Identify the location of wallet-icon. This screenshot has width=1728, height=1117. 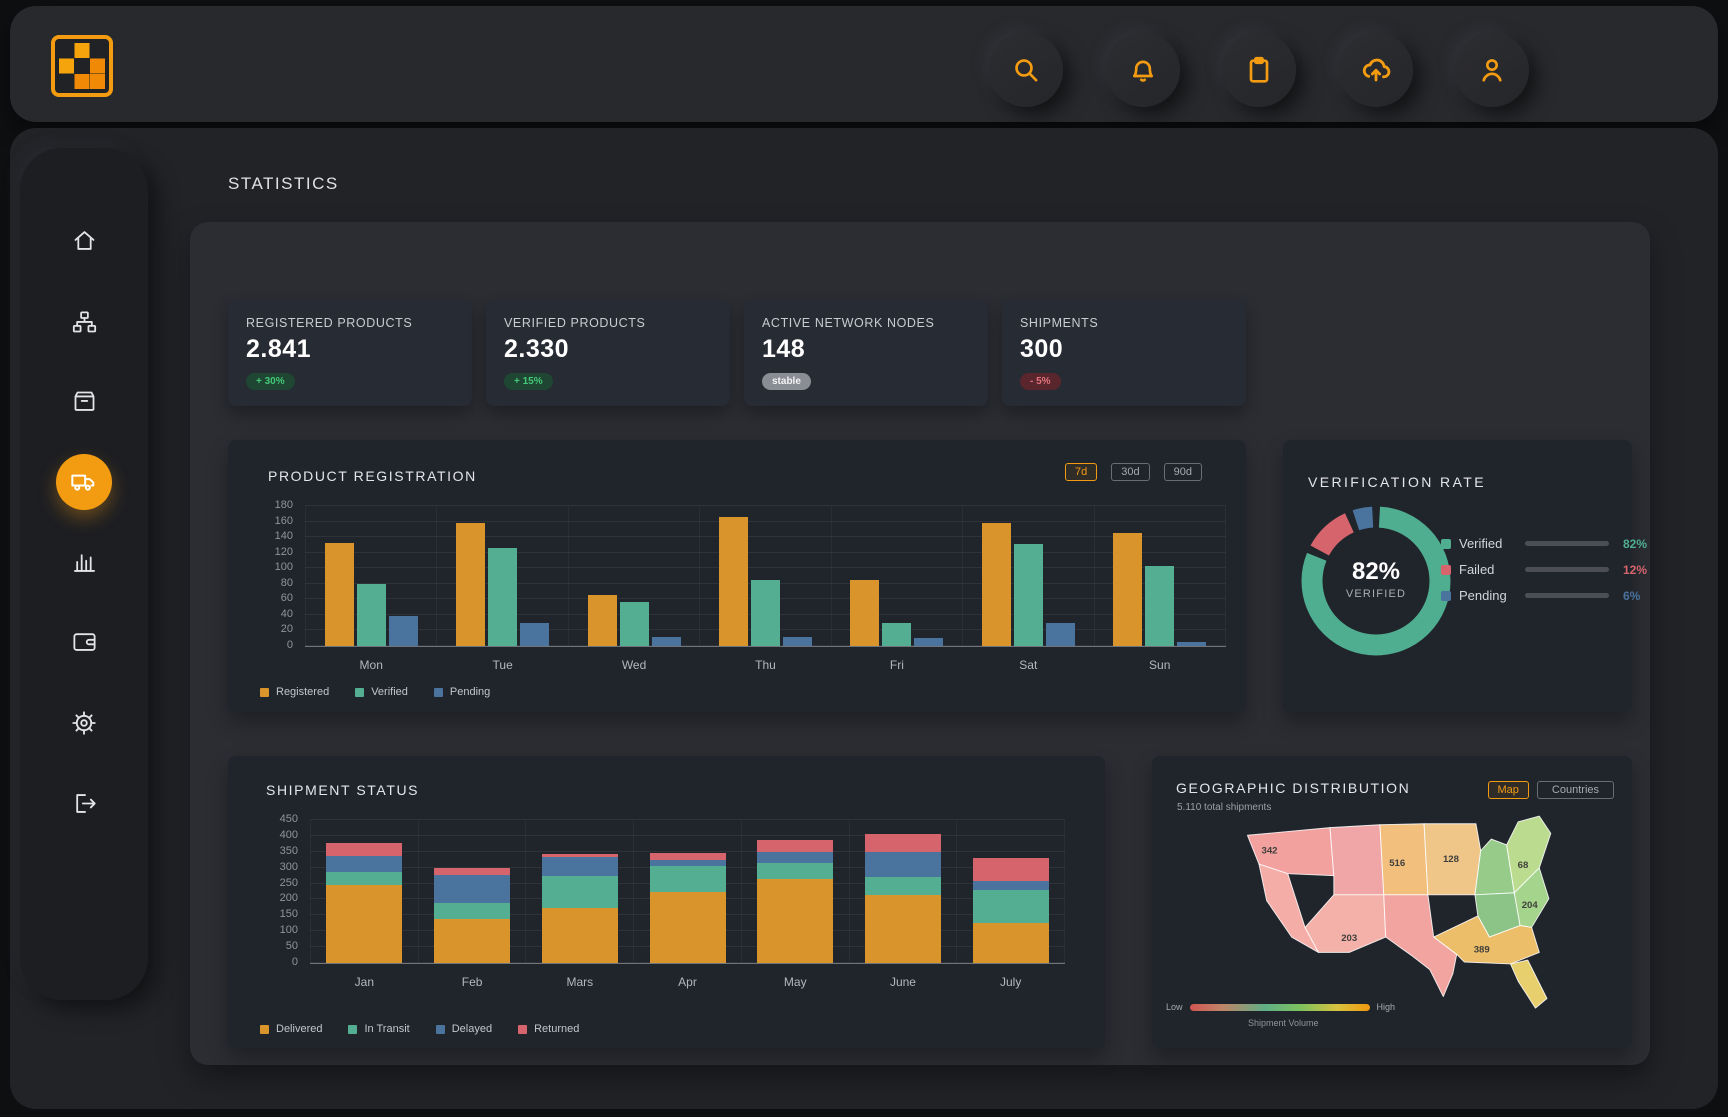
(84, 641).